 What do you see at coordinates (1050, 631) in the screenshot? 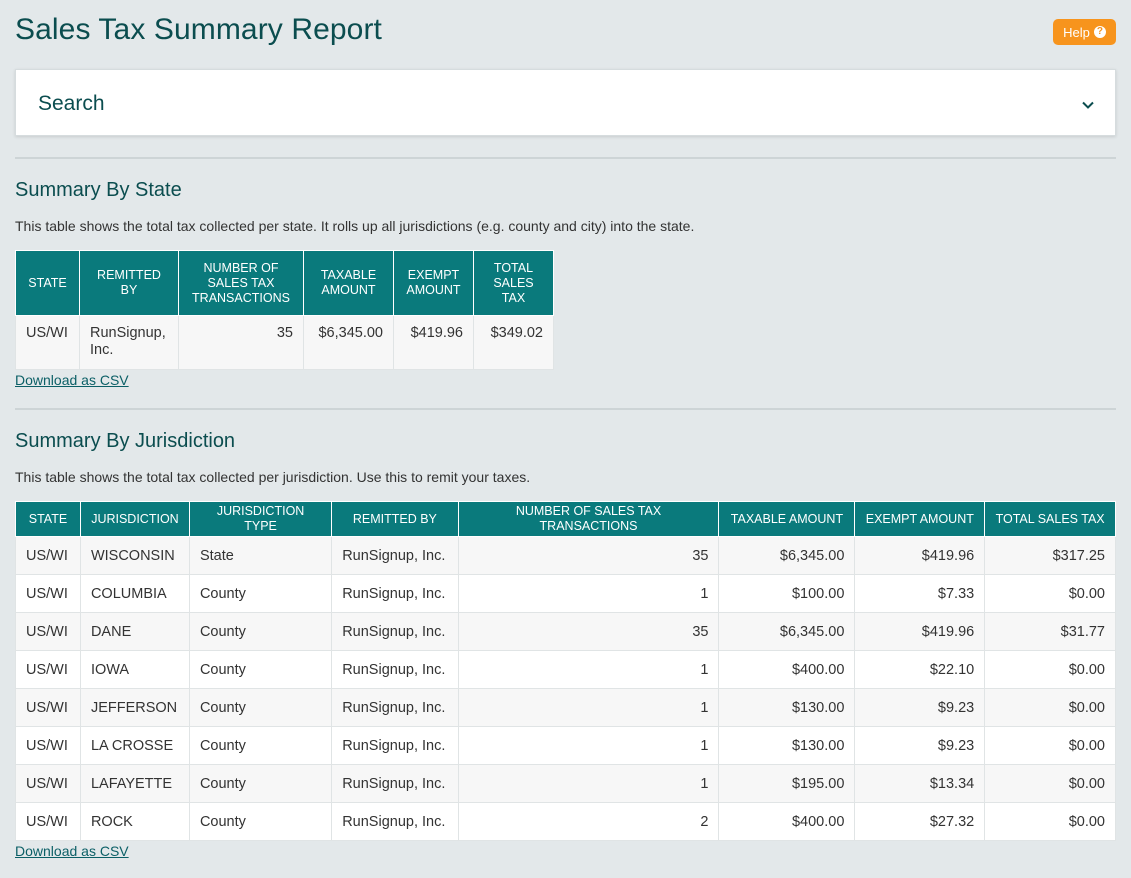
I see `cell-total-tax: $31.77` at bounding box center [1050, 631].